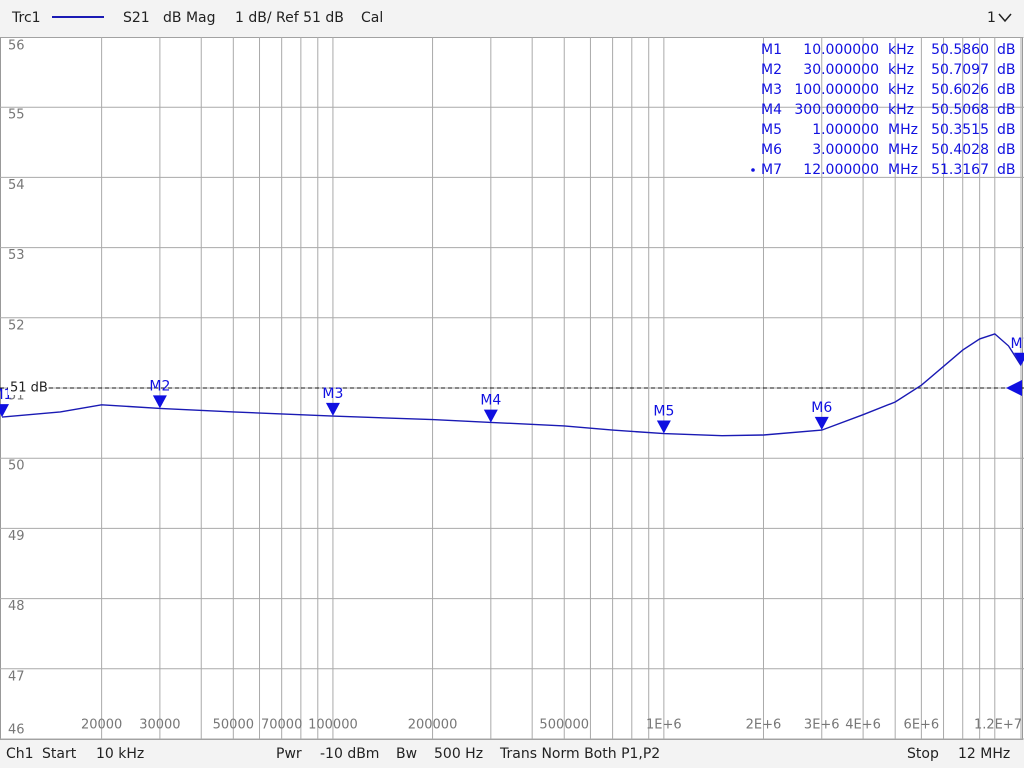 The width and height of the screenshot is (1024, 768). What do you see at coordinates (960, 70) in the screenshot?
I see `marker-value: 50.7097` at bounding box center [960, 70].